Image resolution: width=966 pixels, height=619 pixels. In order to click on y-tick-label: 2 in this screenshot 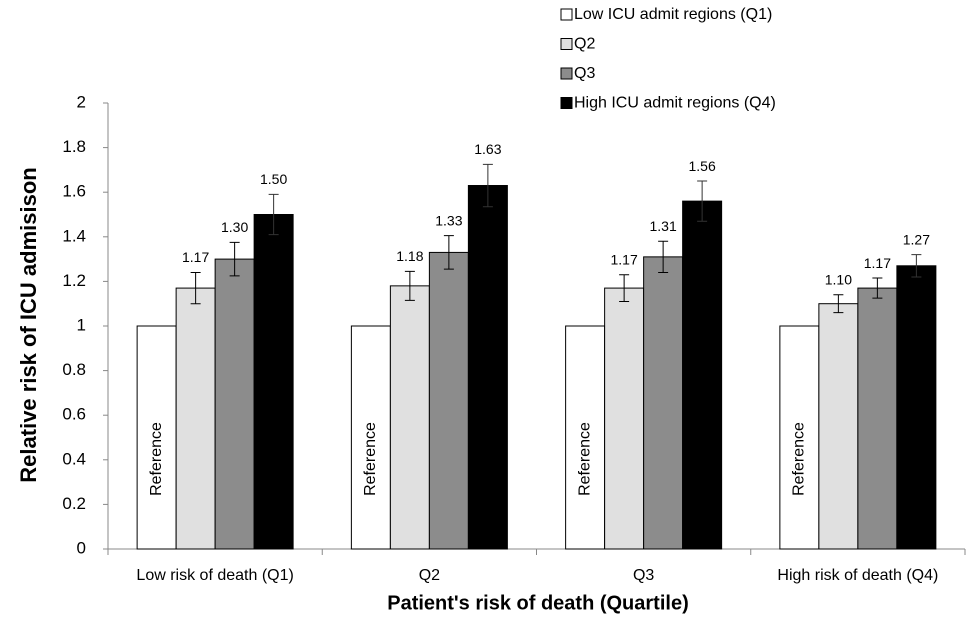, I will do `click(81, 101)`.